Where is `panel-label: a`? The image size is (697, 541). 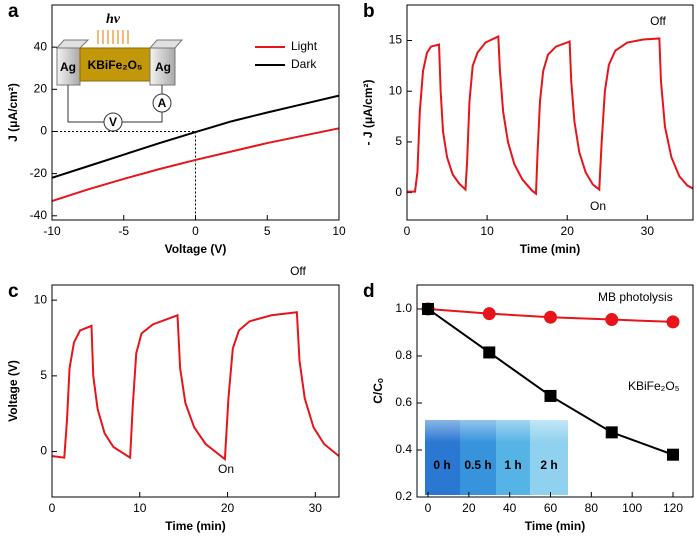 panel-label: a is located at coordinates (13, 11).